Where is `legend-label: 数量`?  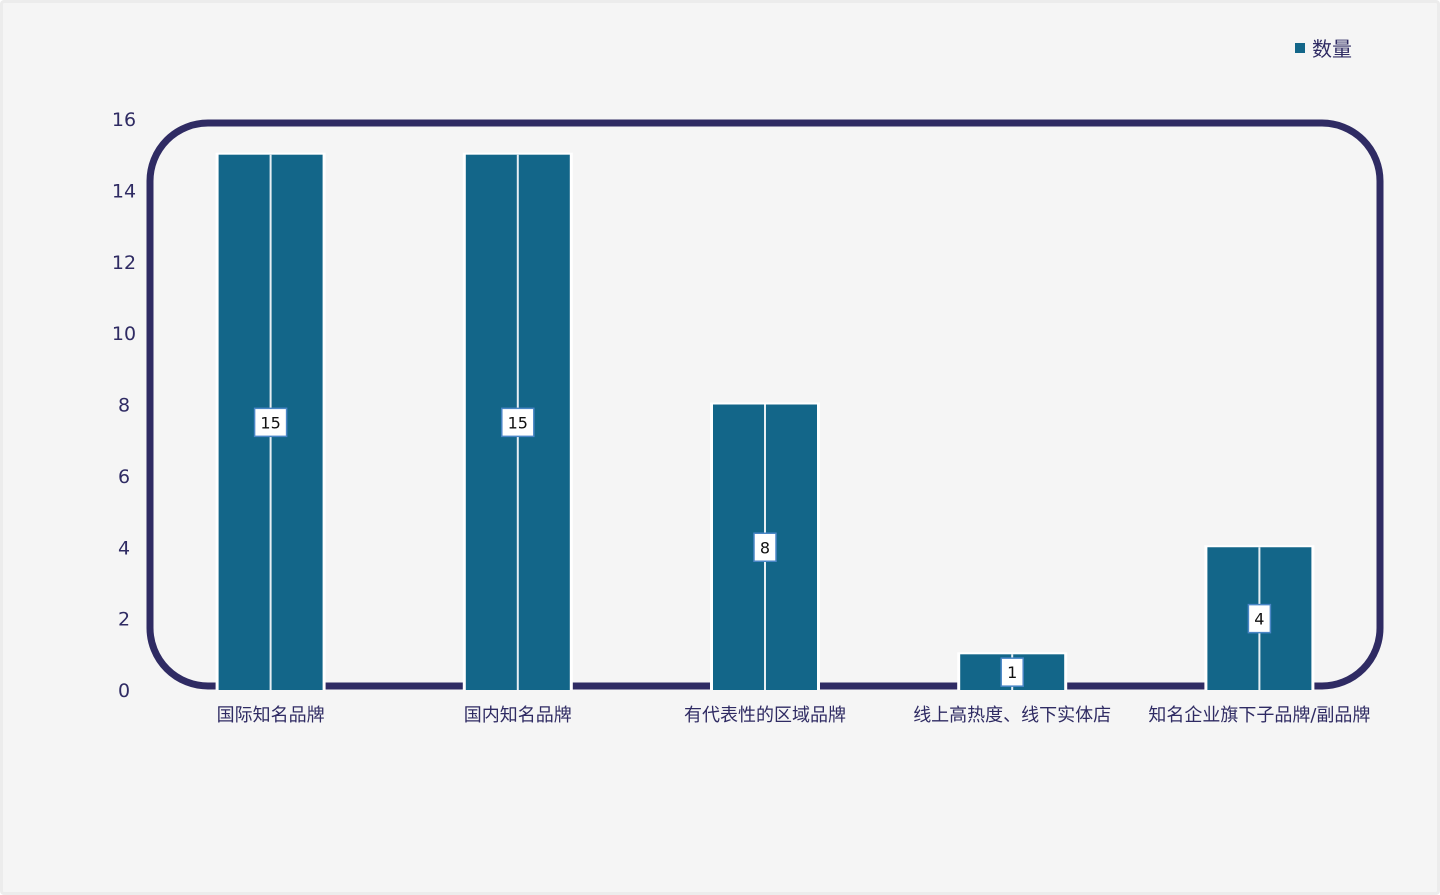 legend-label: 数量 is located at coordinates (1332, 49).